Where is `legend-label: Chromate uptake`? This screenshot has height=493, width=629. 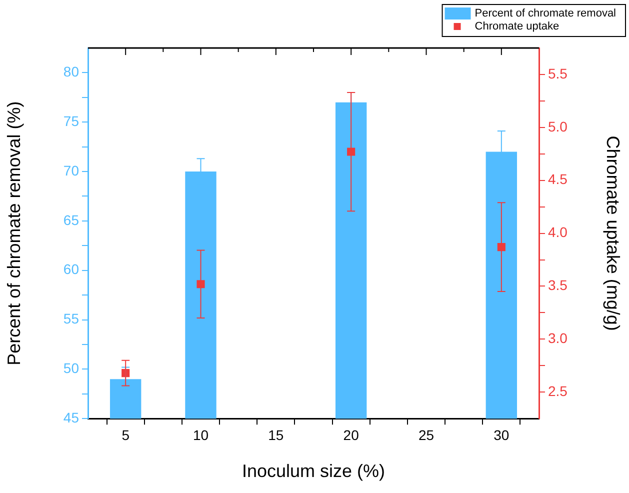
legend-label: Chromate uptake is located at coordinates (517, 26).